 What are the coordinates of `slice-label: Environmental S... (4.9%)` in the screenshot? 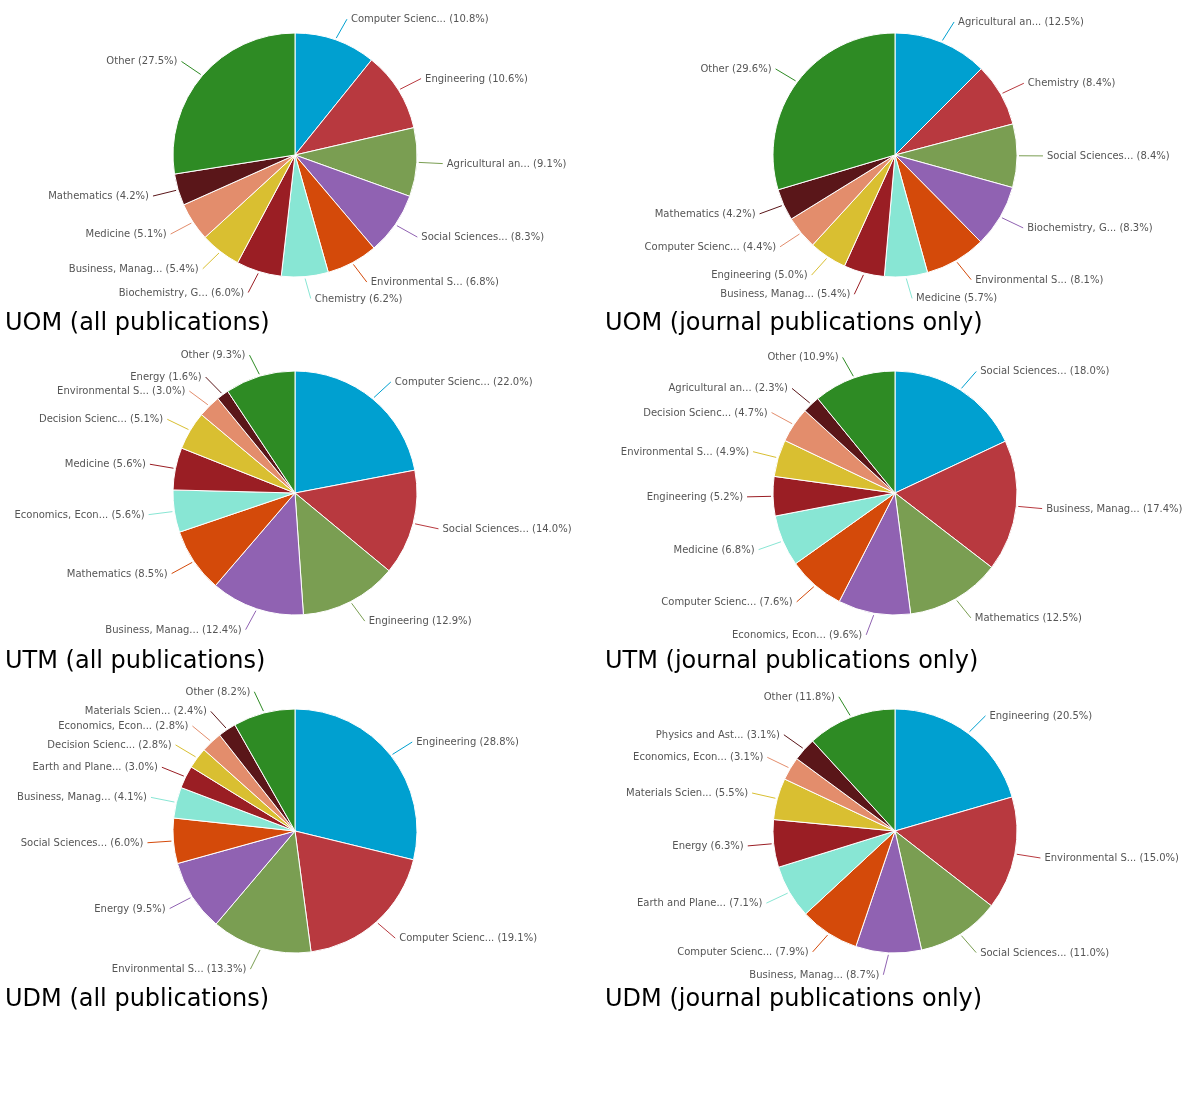 It's located at (685, 451).